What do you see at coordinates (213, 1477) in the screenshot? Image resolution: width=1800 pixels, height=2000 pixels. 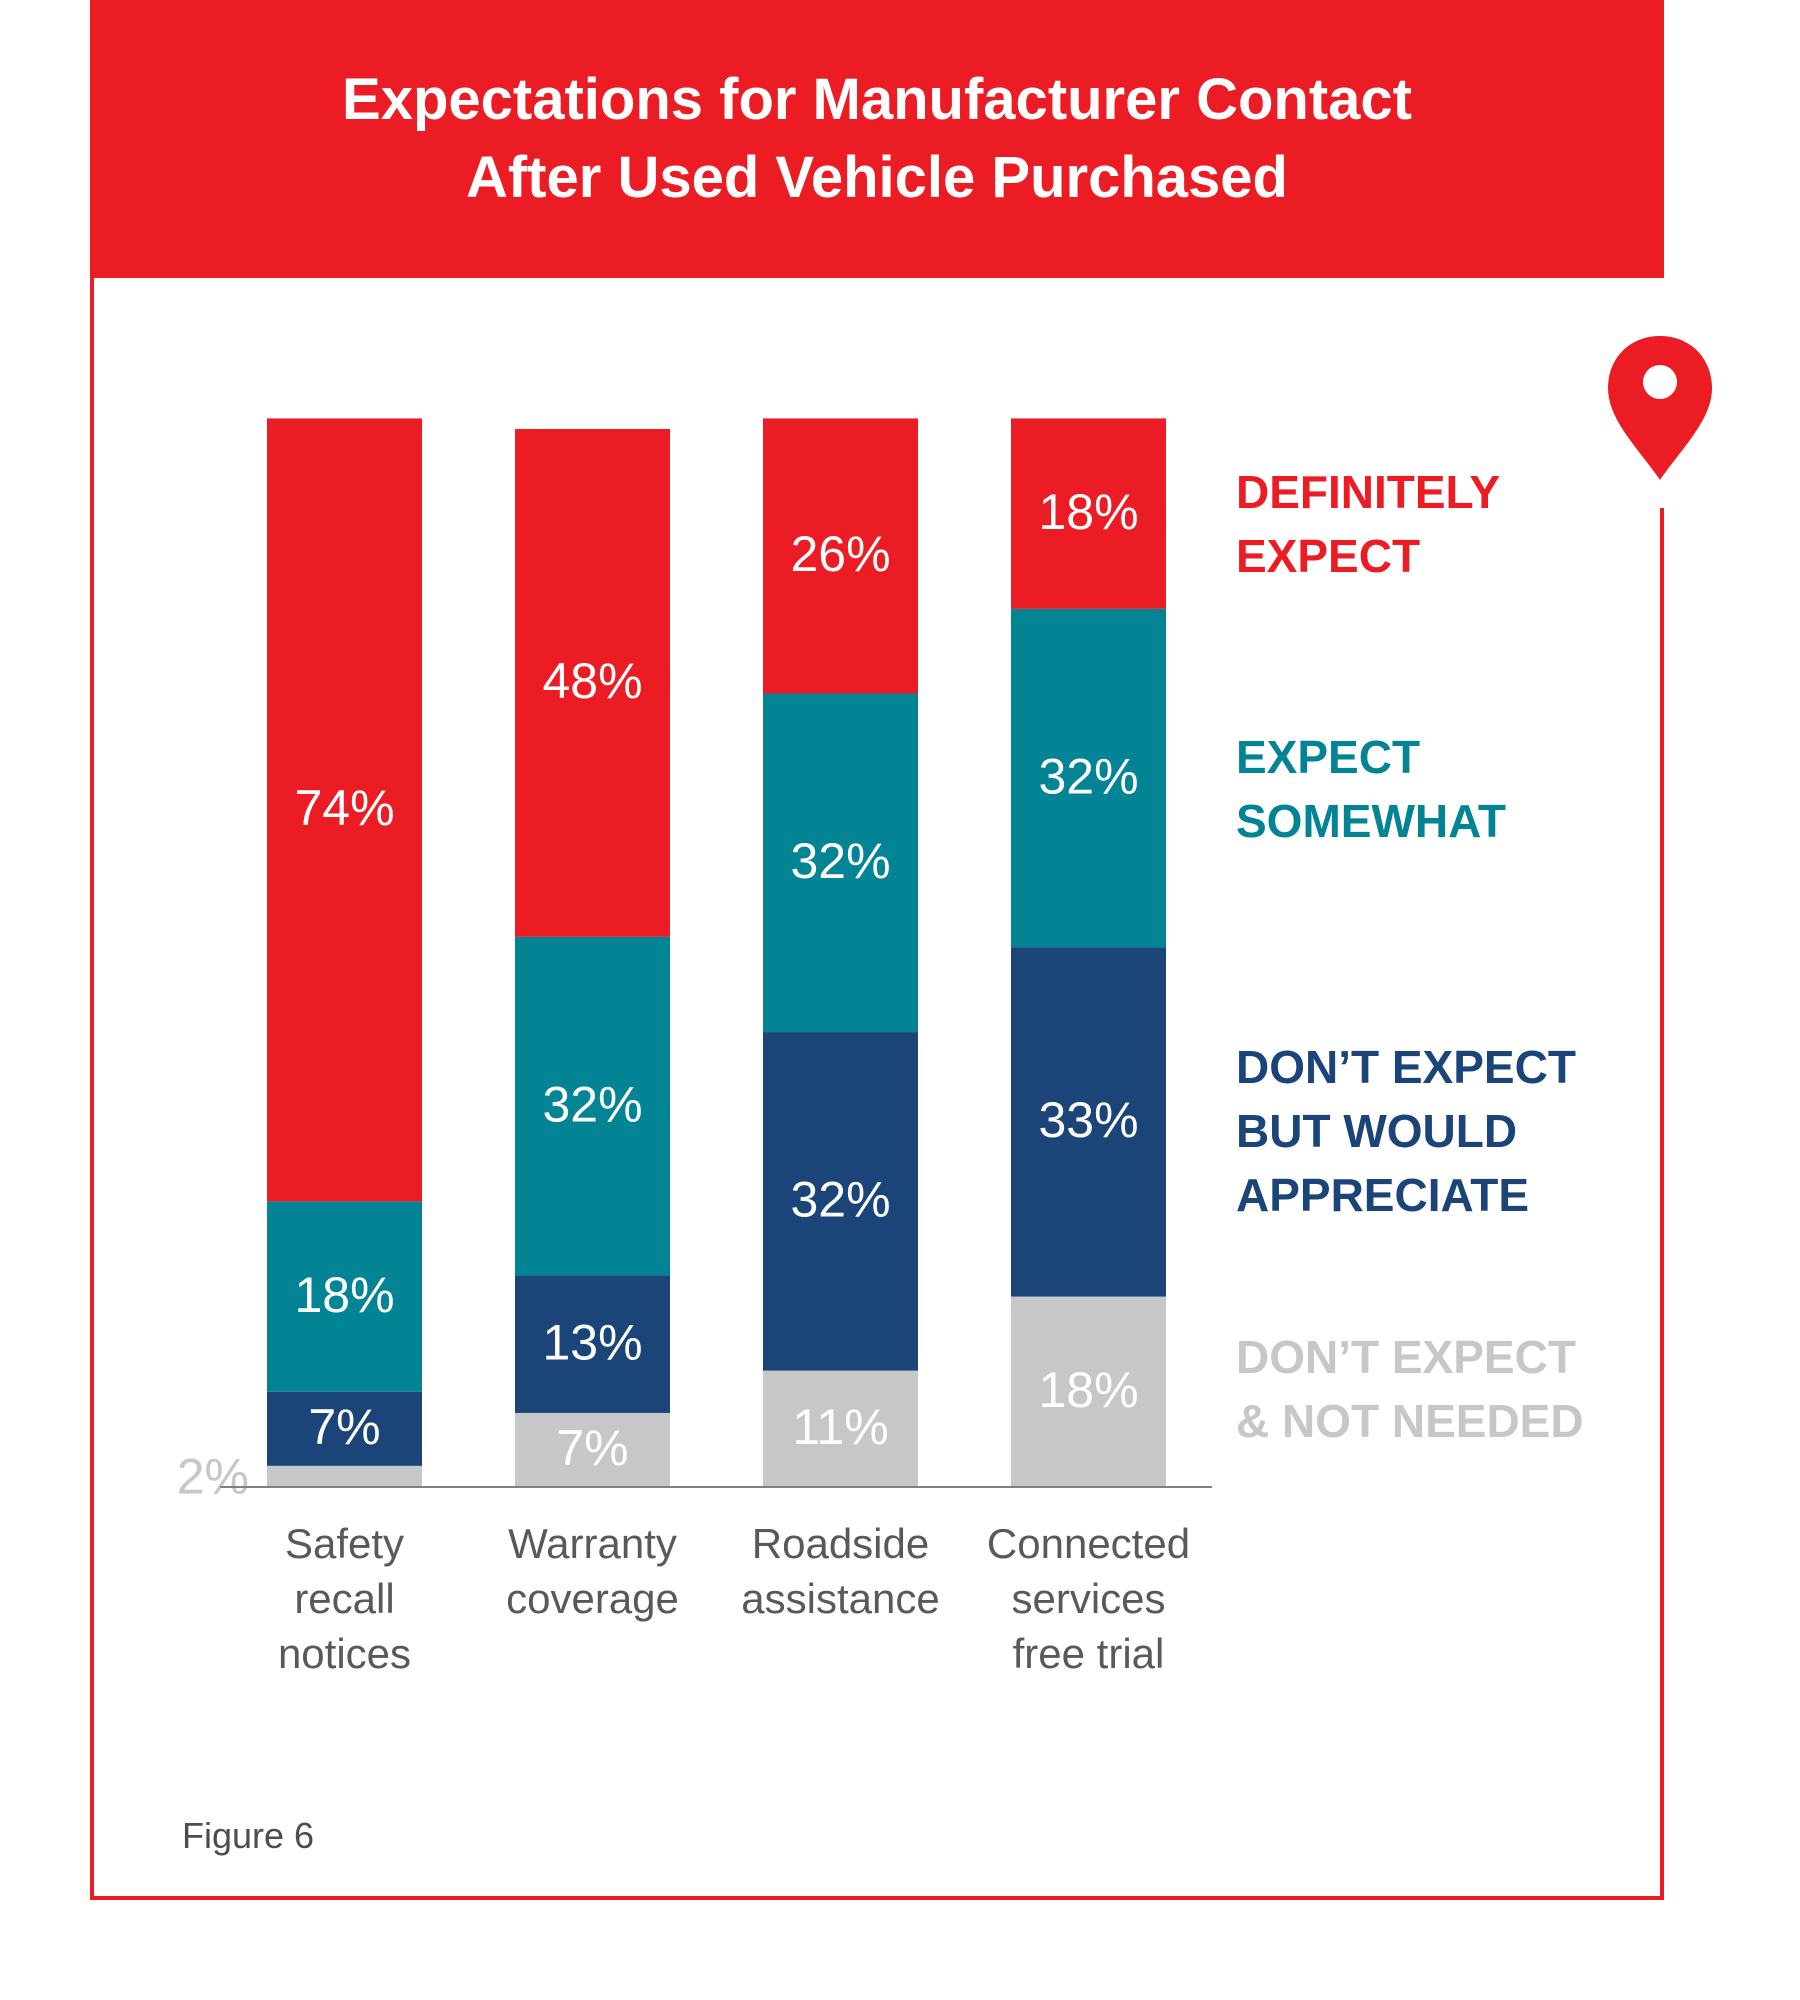 I see `data-label: 2%` at bounding box center [213, 1477].